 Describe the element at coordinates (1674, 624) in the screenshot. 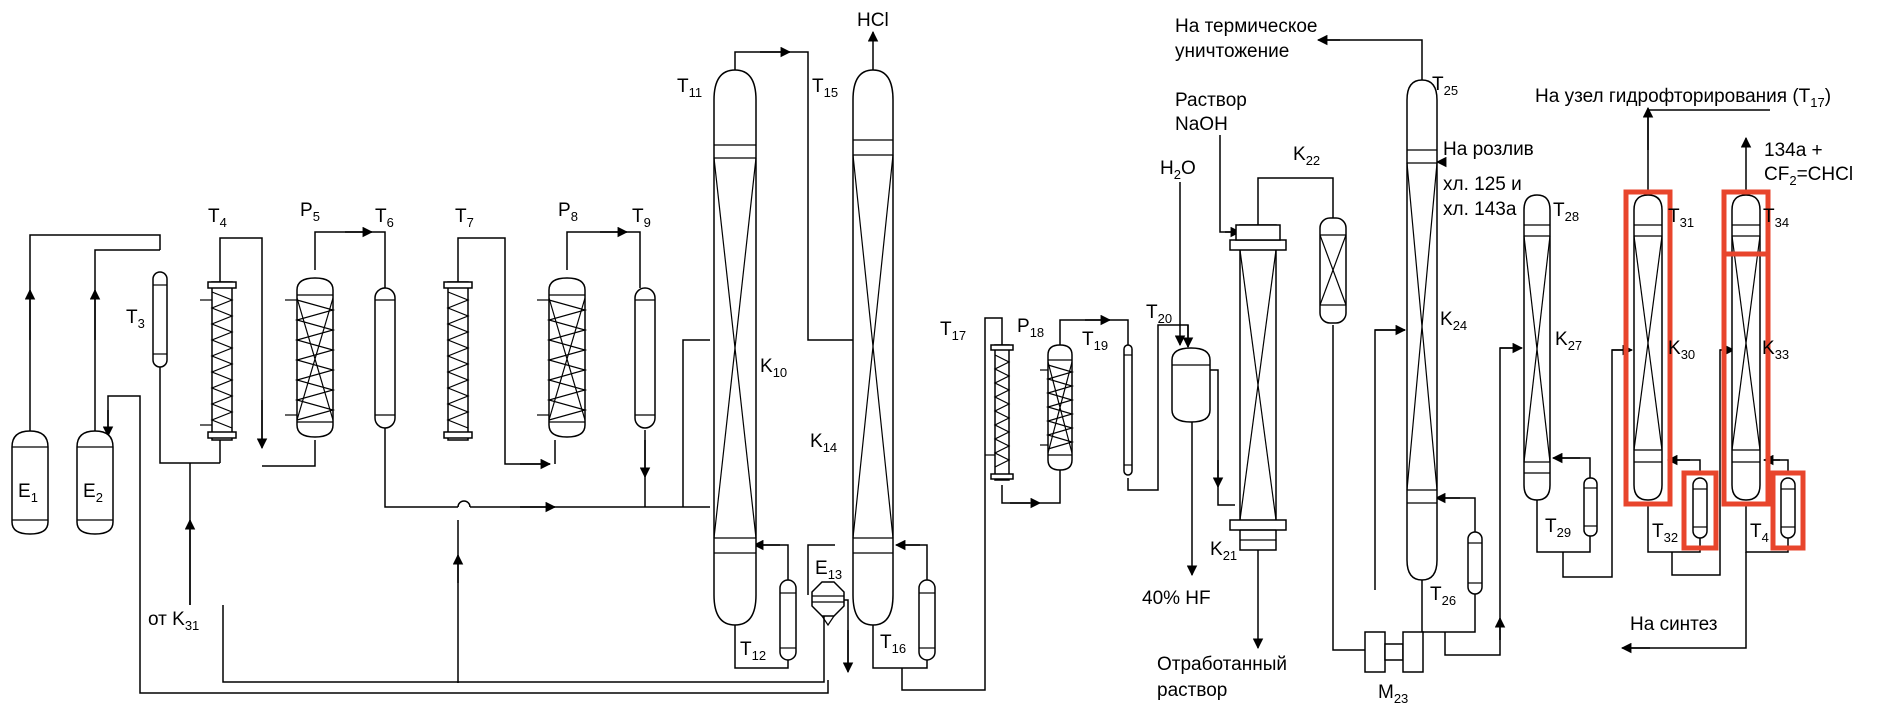

I see `stream-synthesis: На синтез` at that location.